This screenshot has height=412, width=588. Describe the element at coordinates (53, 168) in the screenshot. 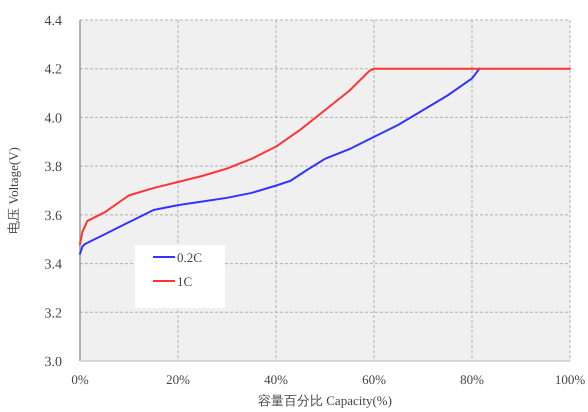

I see `y-tick-label: 3.8` at that location.